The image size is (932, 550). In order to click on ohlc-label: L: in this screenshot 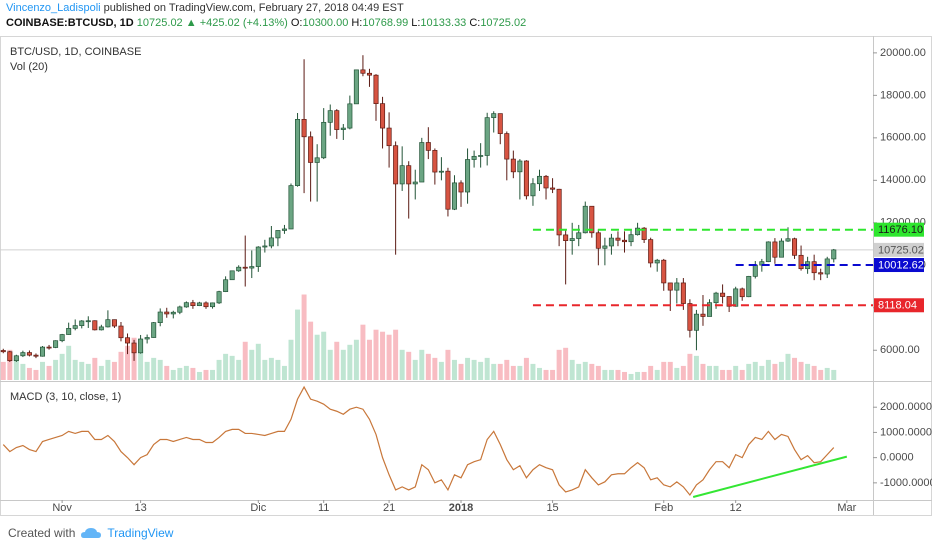, I will do `click(416, 23)`.